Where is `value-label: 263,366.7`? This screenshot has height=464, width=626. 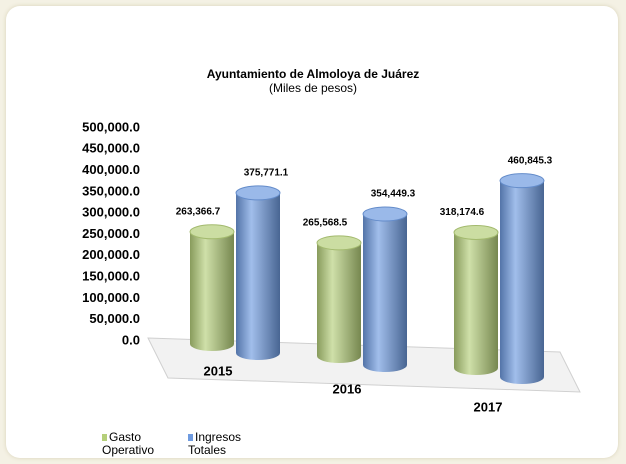 value-label: 263,366.7 is located at coordinates (198, 211).